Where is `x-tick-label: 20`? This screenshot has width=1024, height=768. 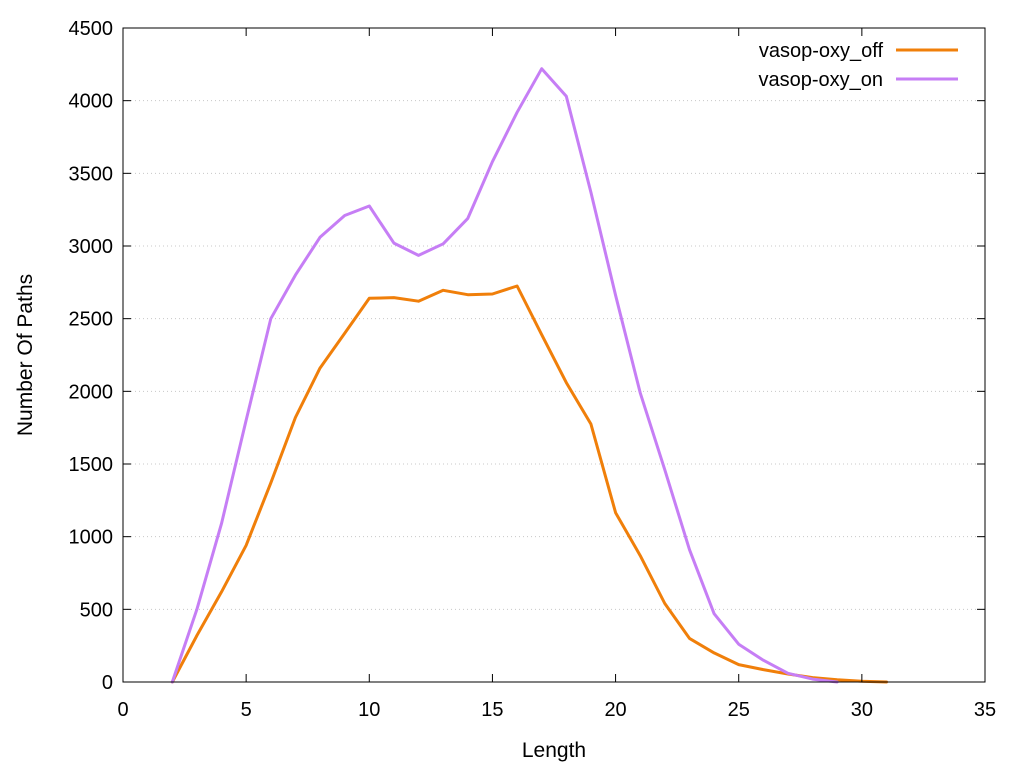
x-tick-label: 20 is located at coordinates (615, 710).